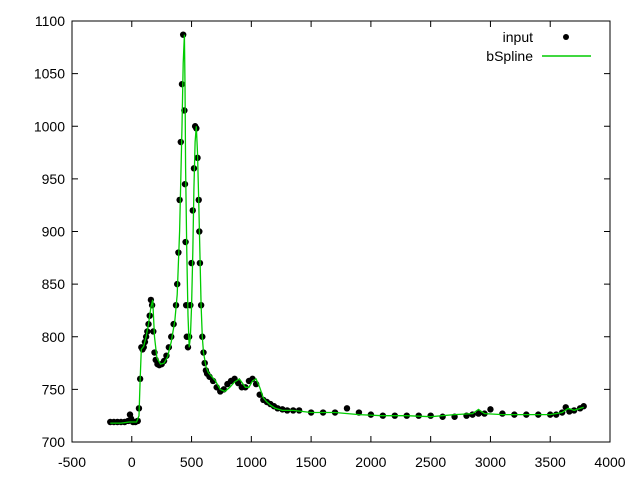 This screenshot has width=640, height=480. What do you see at coordinates (566, 37) in the screenshot?
I see `legend-marker-input` at bounding box center [566, 37].